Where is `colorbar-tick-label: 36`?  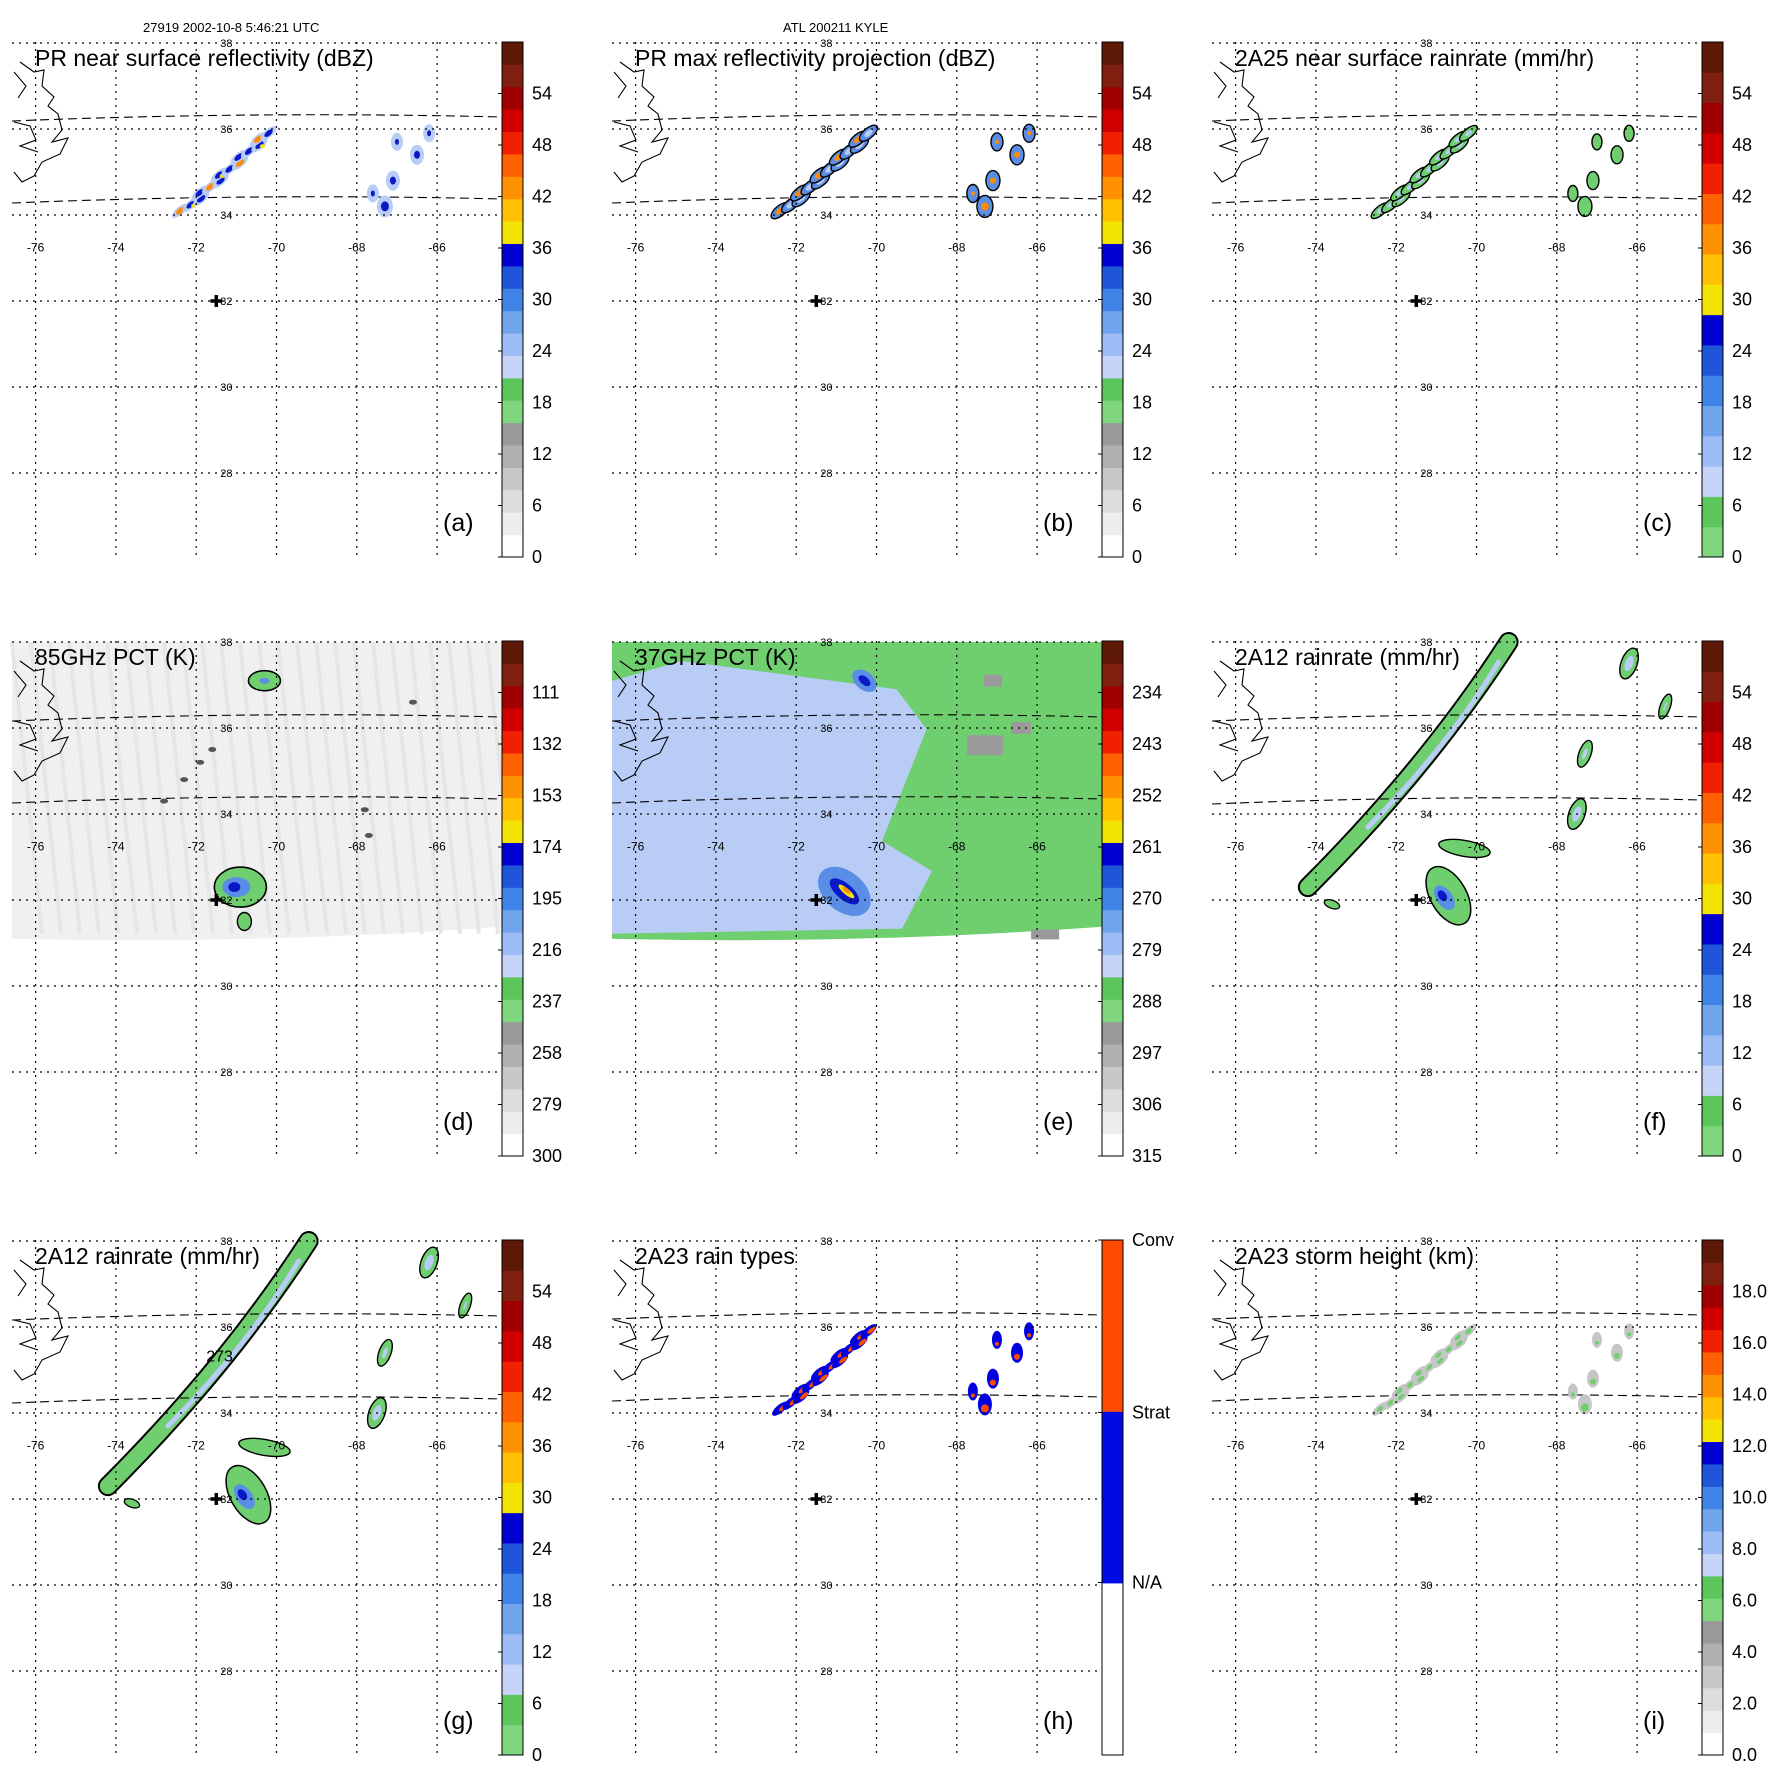 colorbar-tick-label: 36 is located at coordinates (1742, 248).